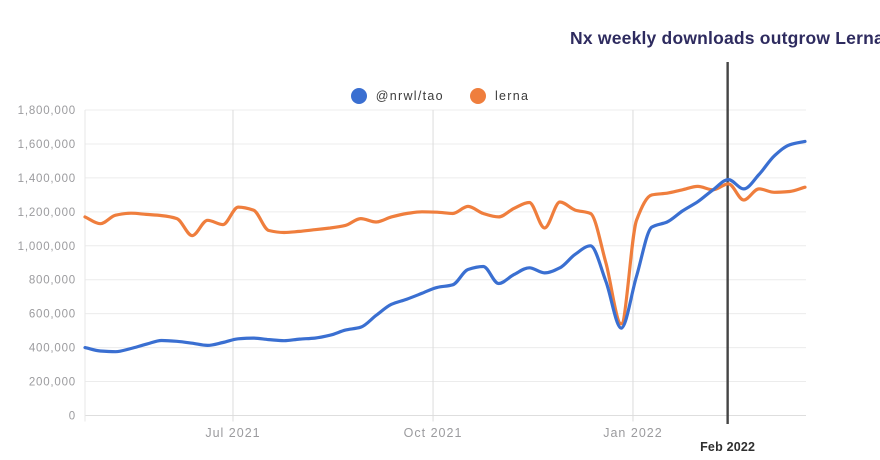 This screenshot has width=880, height=460. What do you see at coordinates (47, 179) in the screenshot?
I see `y-axis-tick-label: 1,400,000` at bounding box center [47, 179].